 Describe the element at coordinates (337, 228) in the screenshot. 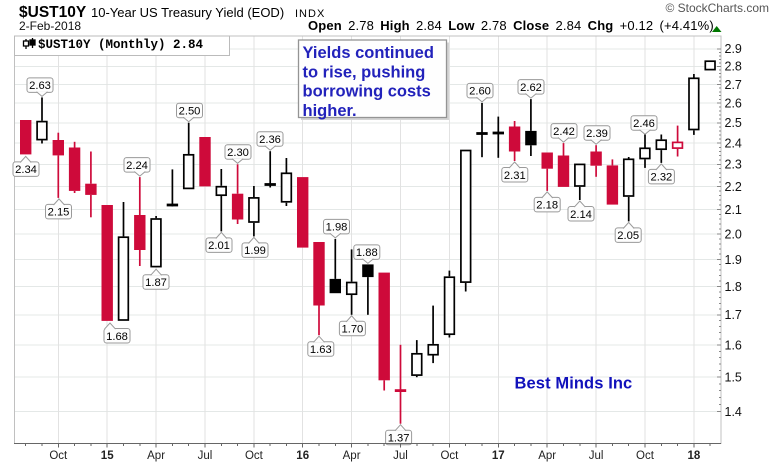

I see `svg-text: 1.98` at that location.